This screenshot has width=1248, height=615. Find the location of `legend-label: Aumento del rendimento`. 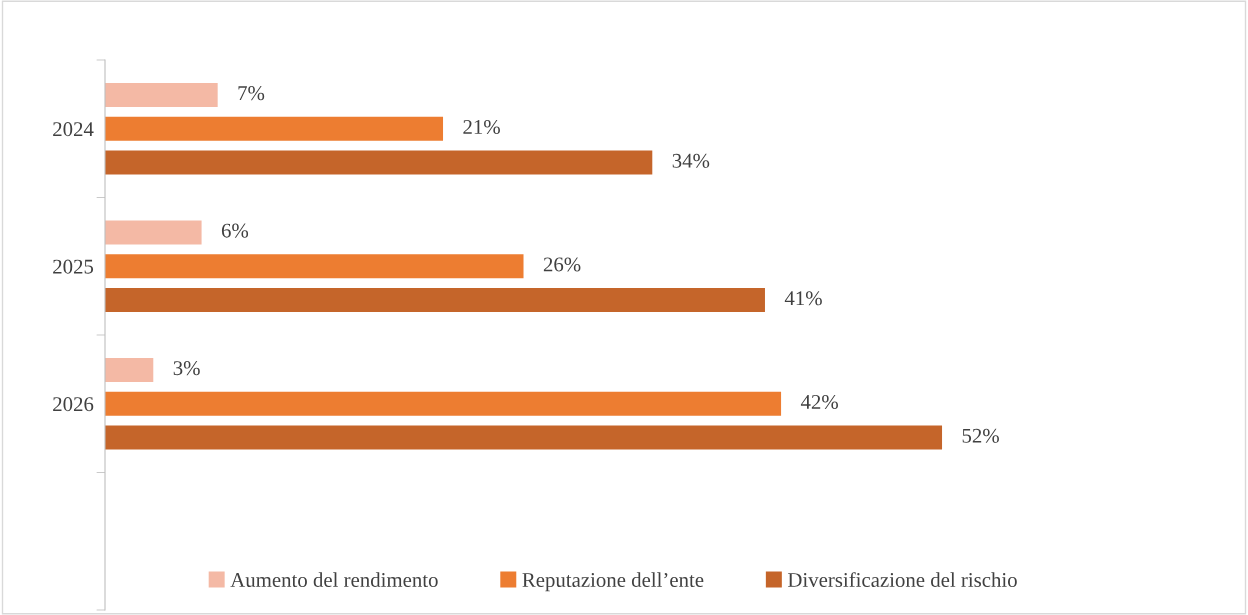

legend-label: Aumento del rendimento is located at coordinates (334, 580).